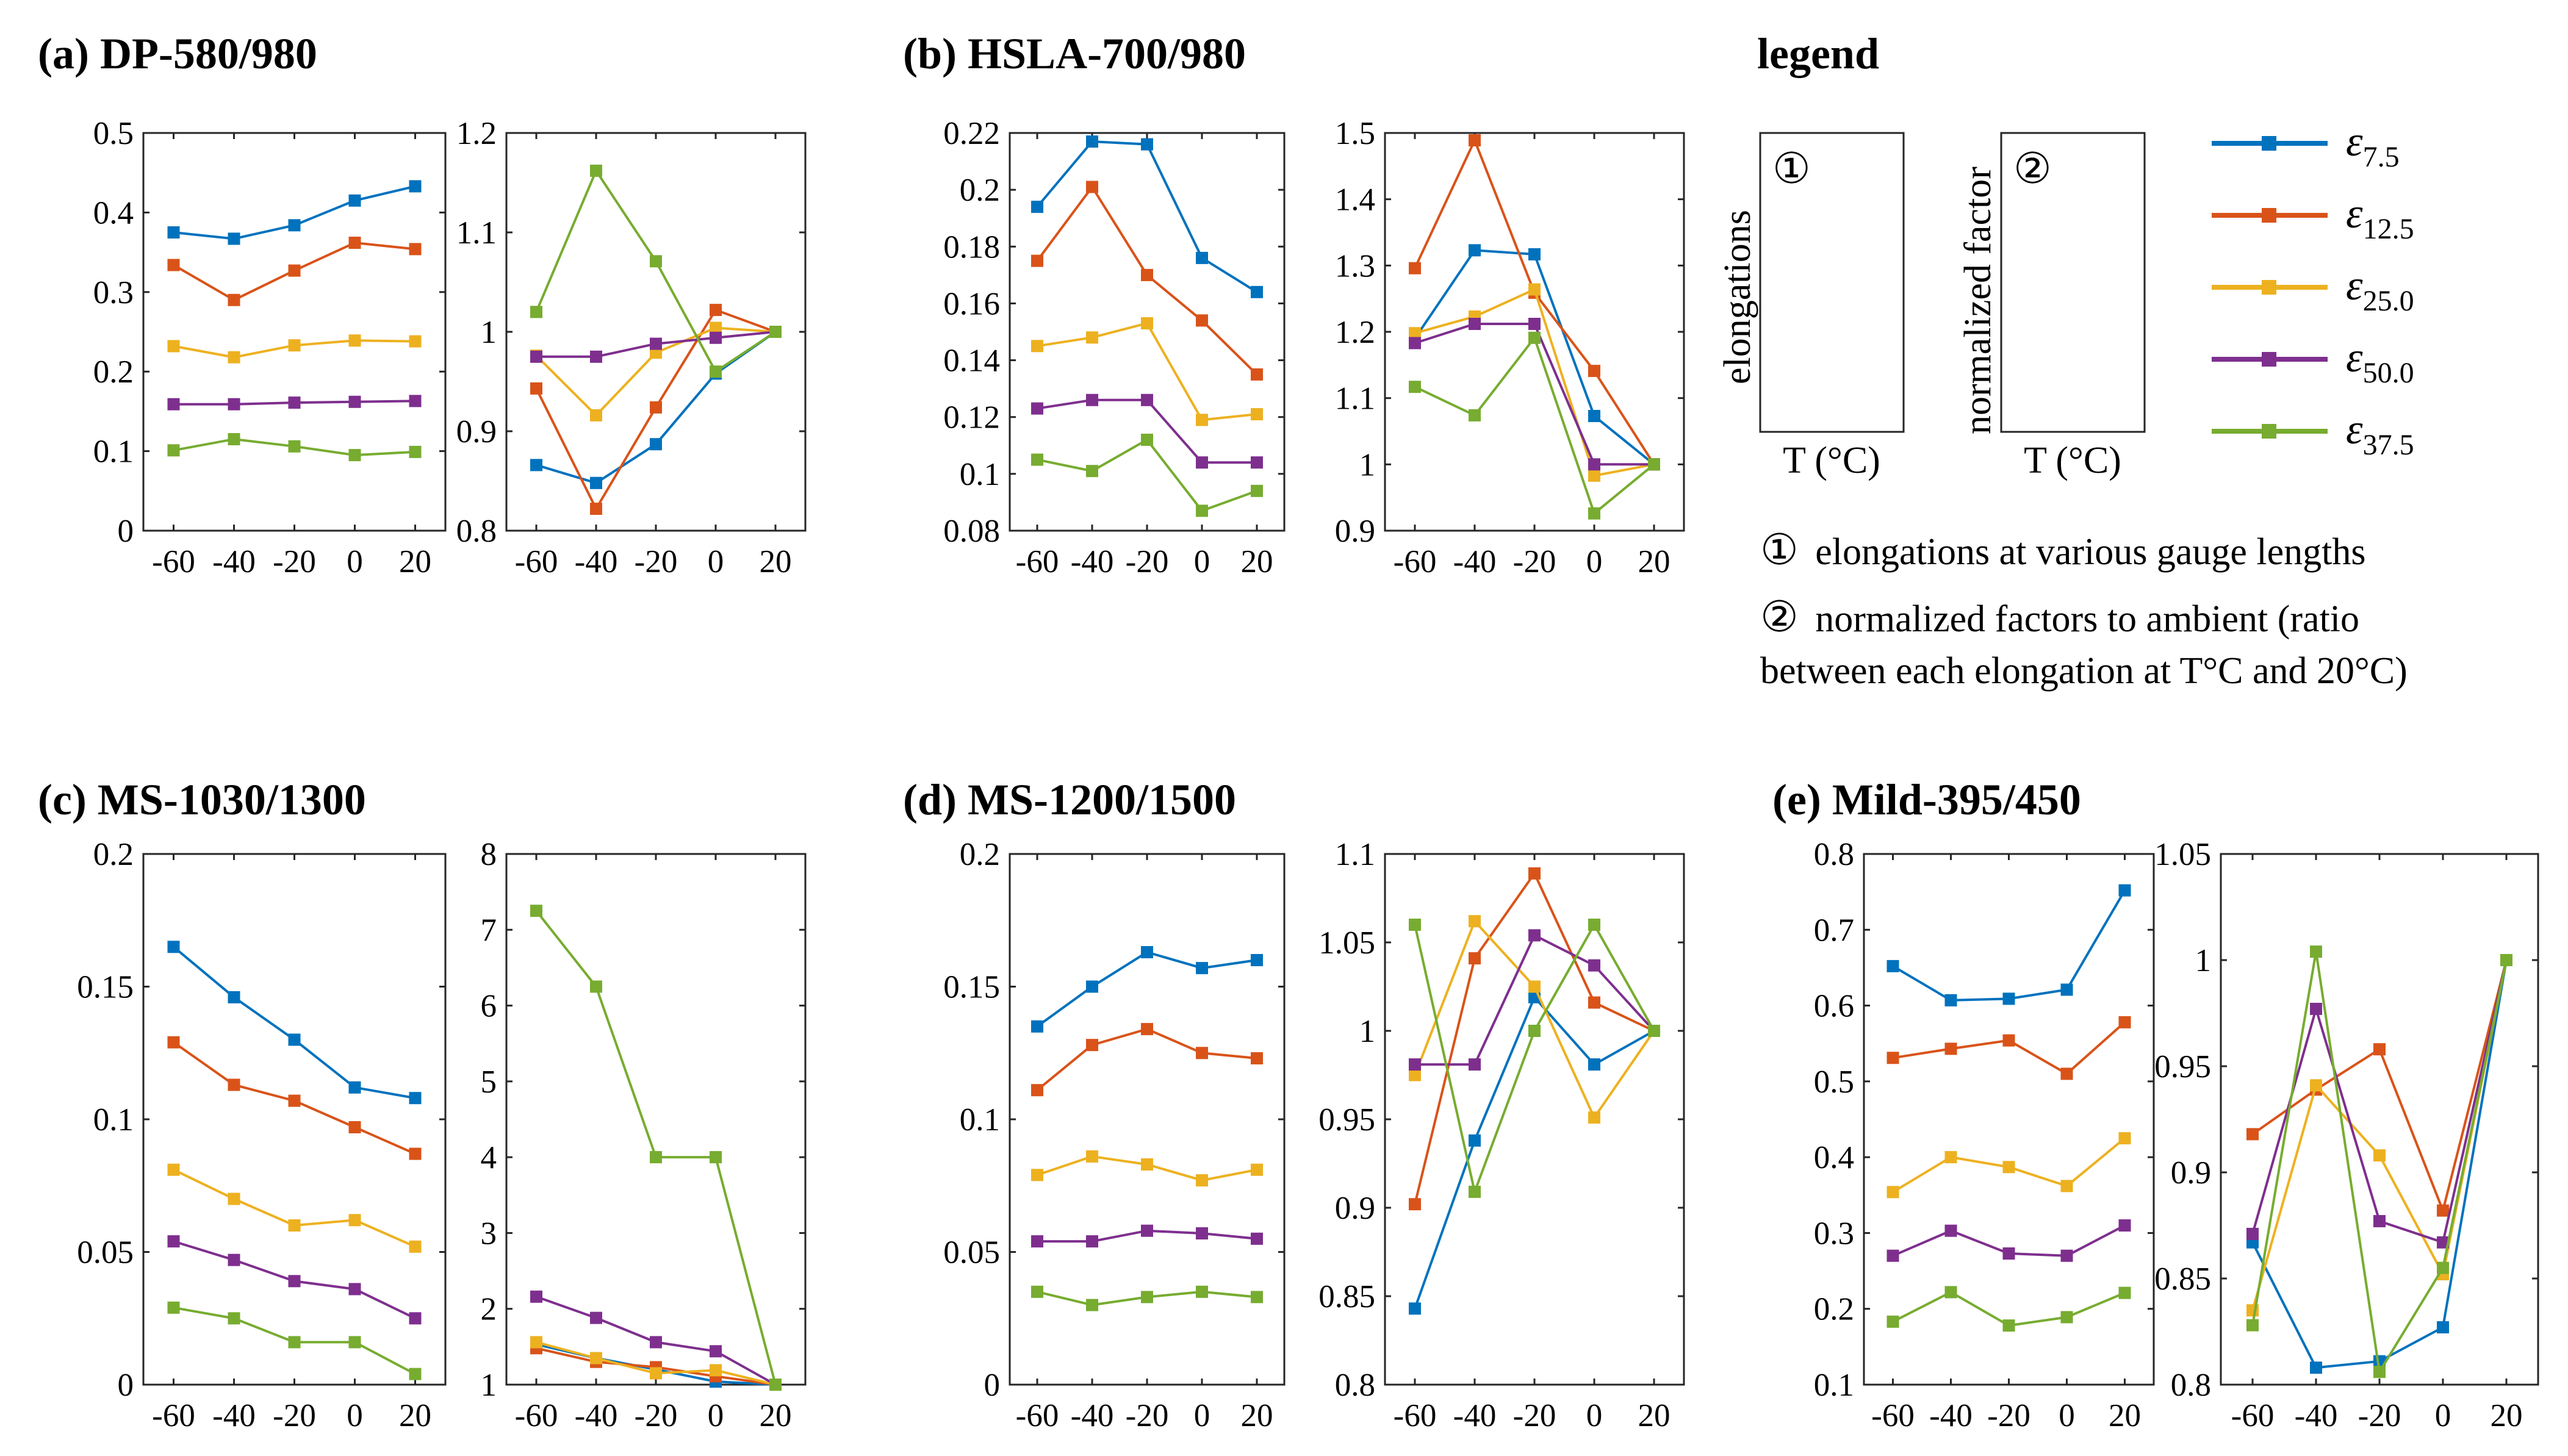  What do you see at coordinates (489, 854) in the screenshot?
I see `y-tick-label: 8` at bounding box center [489, 854].